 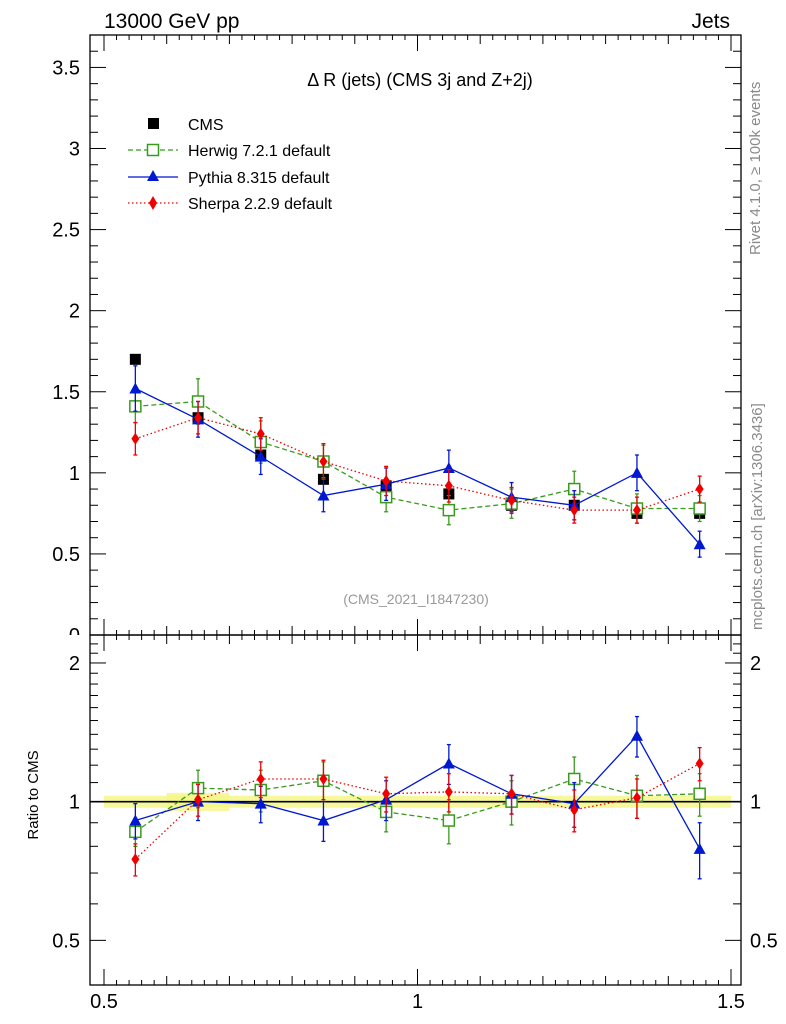 What do you see at coordinates (33, 794) in the screenshot?
I see `ratio-ylabel: Ratio to CMS` at bounding box center [33, 794].